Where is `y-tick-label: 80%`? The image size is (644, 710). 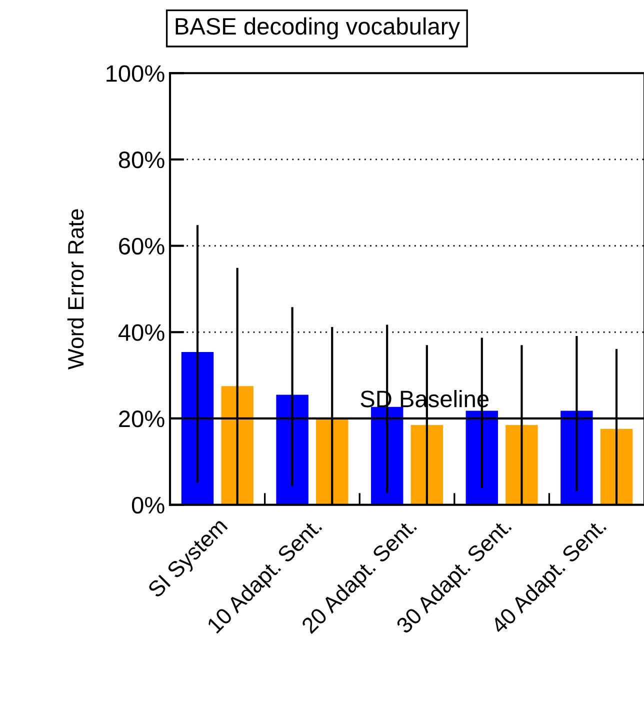 y-tick-label: 80% is located at coordinates (141, 160).